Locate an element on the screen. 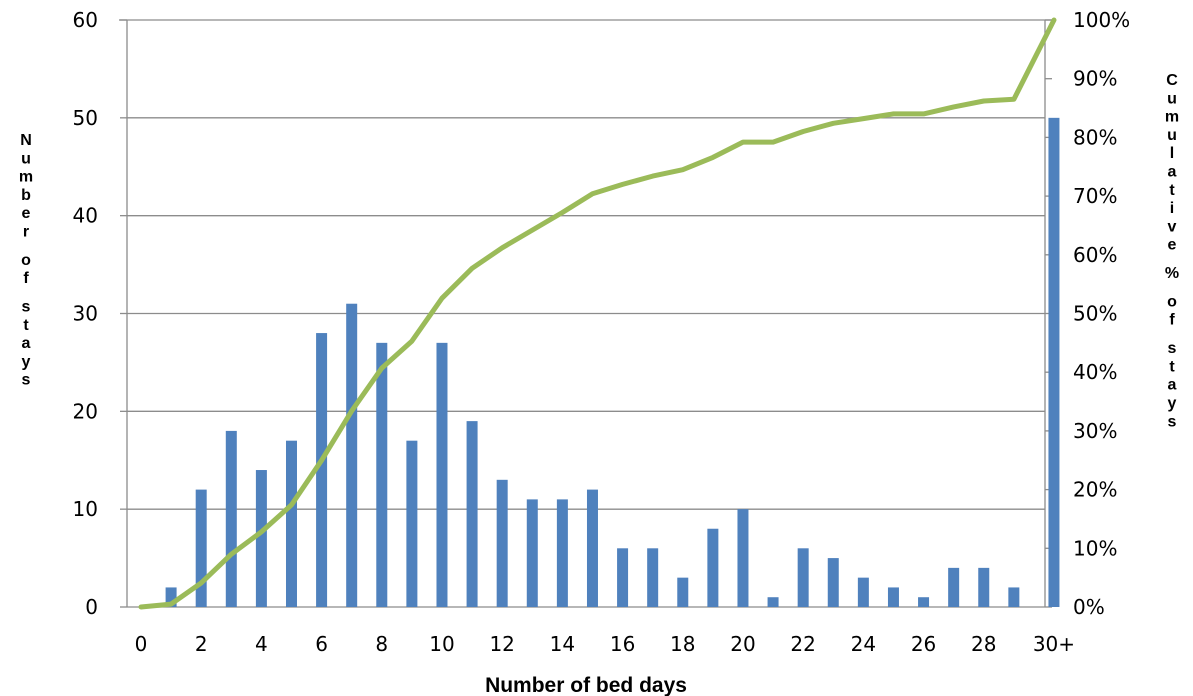 This screenshot has width=1193, height=696. axis-title-letter: m is located at coordinates (1172, 117).